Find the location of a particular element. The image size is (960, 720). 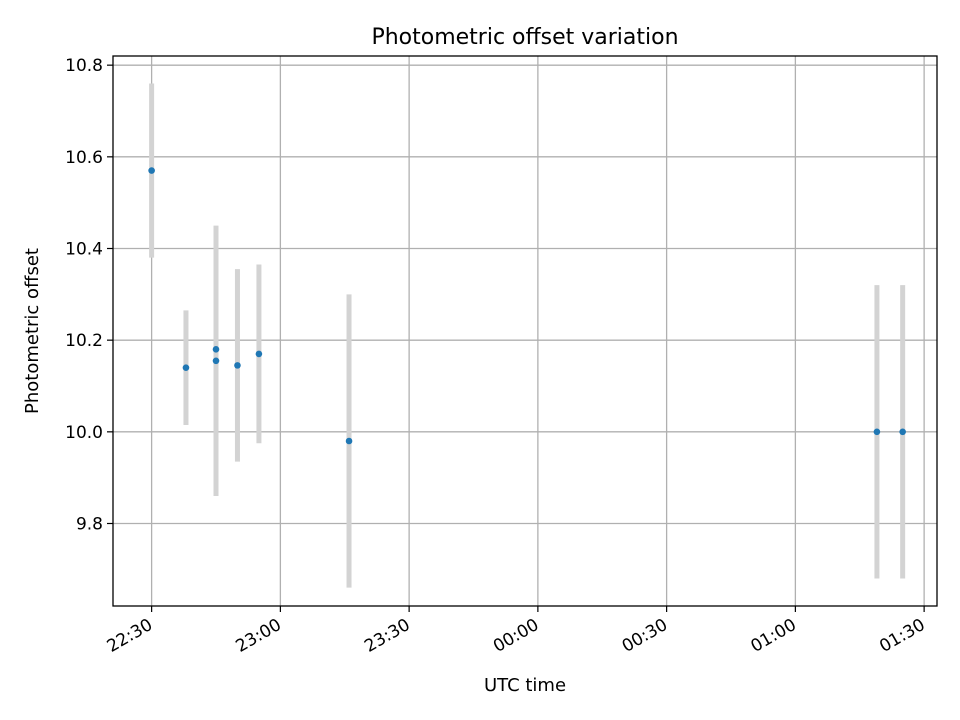

y-tick-label: 10.2 is located at coordinates (84, 341).